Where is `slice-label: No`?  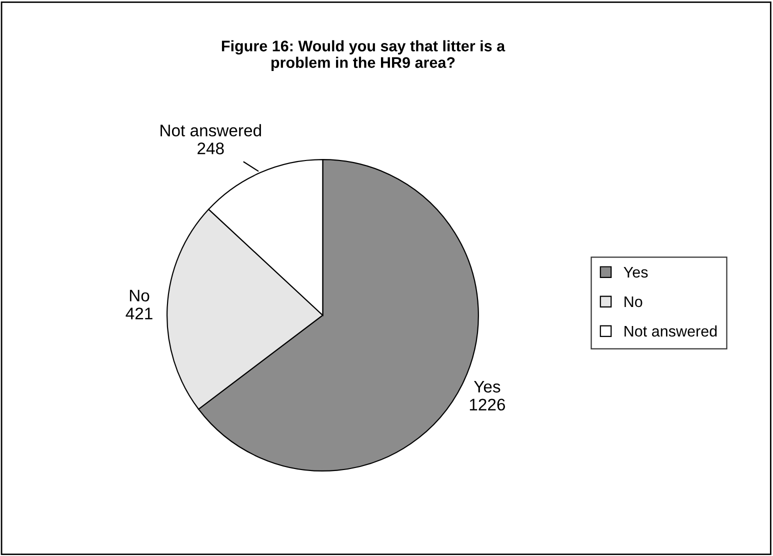 slice-label: No is located at coordinates (140, 296).